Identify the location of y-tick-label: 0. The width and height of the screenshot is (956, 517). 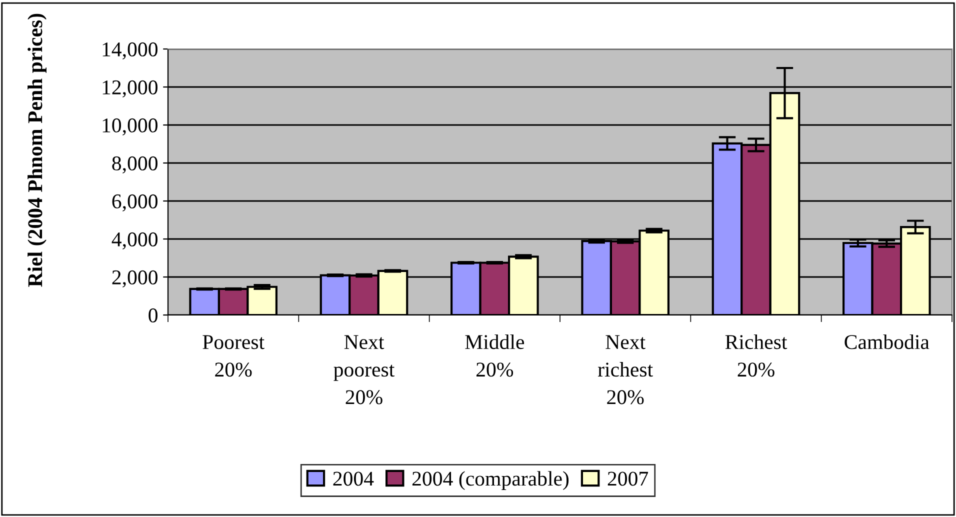
(153, 315).